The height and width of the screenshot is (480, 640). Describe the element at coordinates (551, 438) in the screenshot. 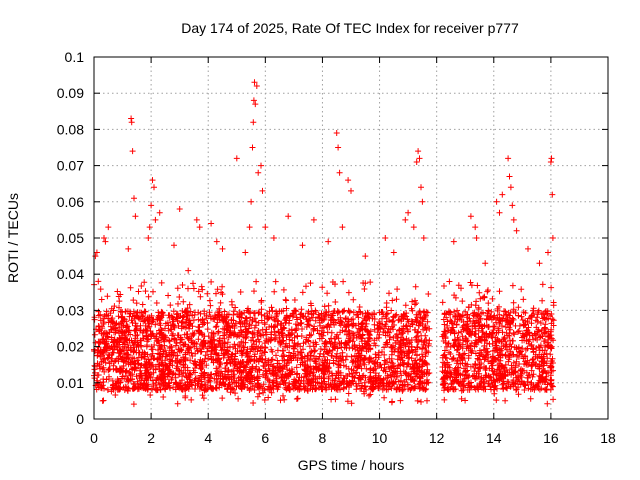

I see `x-tick-label: 16` at that location.